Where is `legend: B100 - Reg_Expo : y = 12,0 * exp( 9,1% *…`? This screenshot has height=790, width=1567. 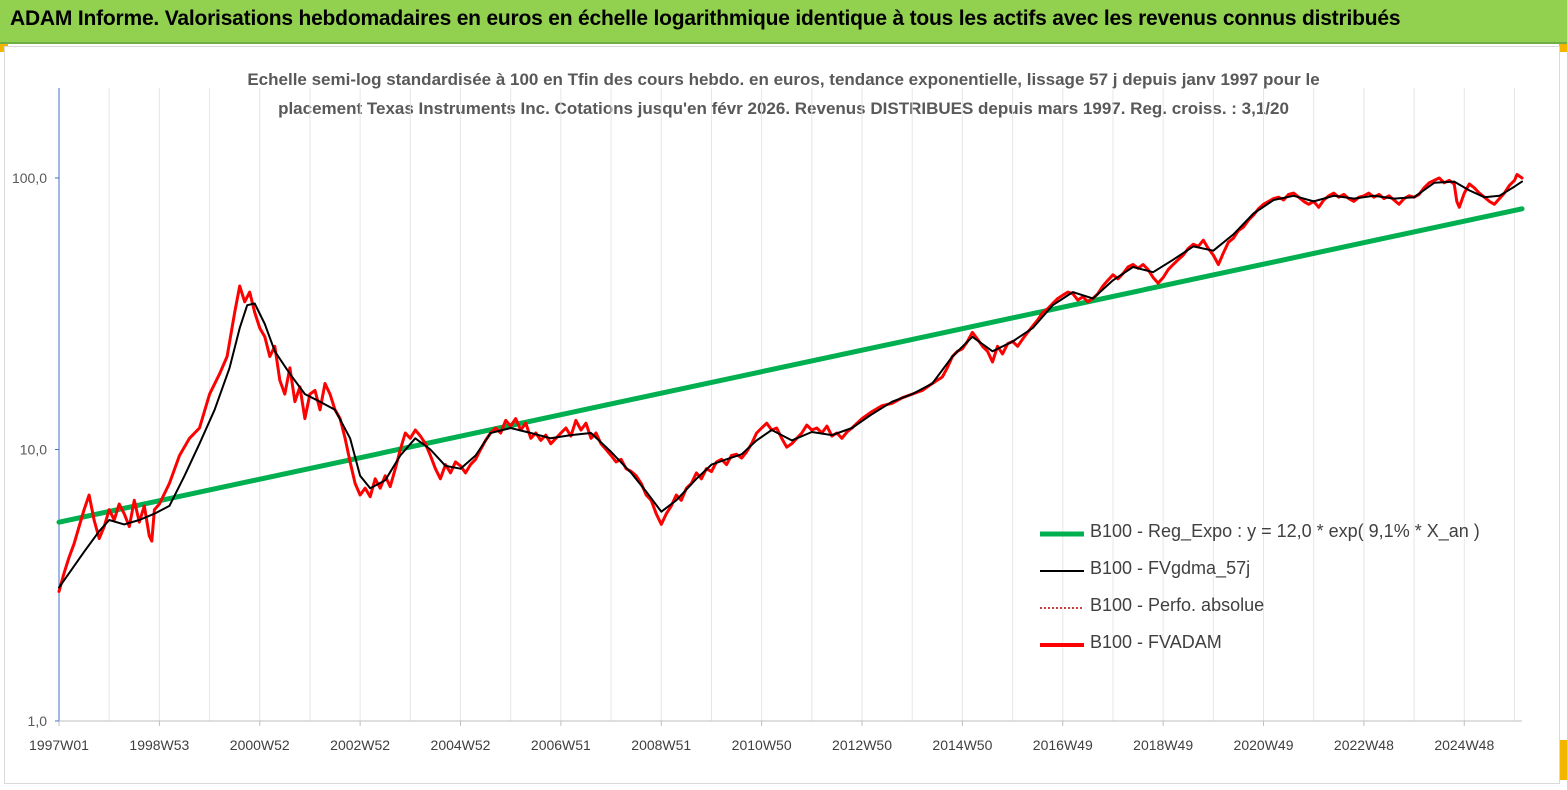 legend: B100 - Reg_Expo : y = 12,0 * exp( 9,1% *… is located at coordinates (1270, 589).